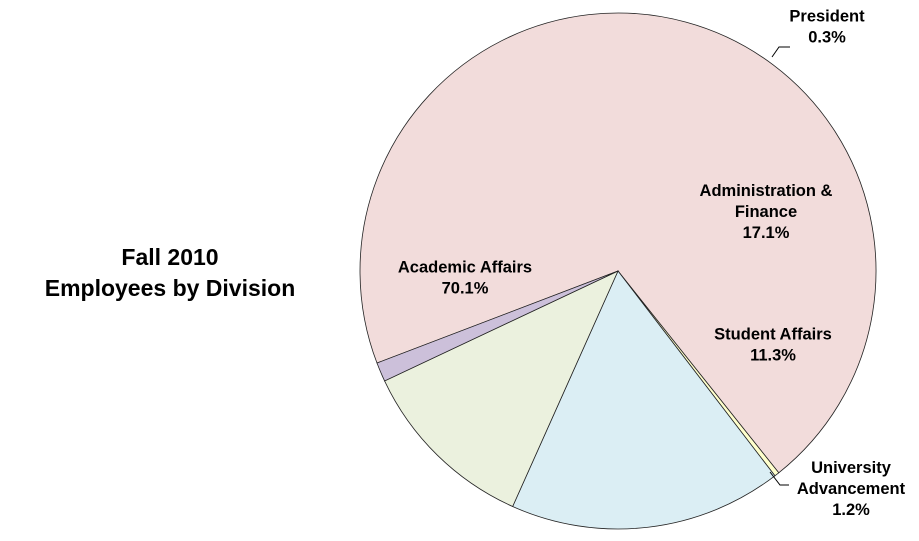 This screenshot has width=919, height=541. I want to click on chart-title: Fall 2010 Employees by Division, so click(170, 273).